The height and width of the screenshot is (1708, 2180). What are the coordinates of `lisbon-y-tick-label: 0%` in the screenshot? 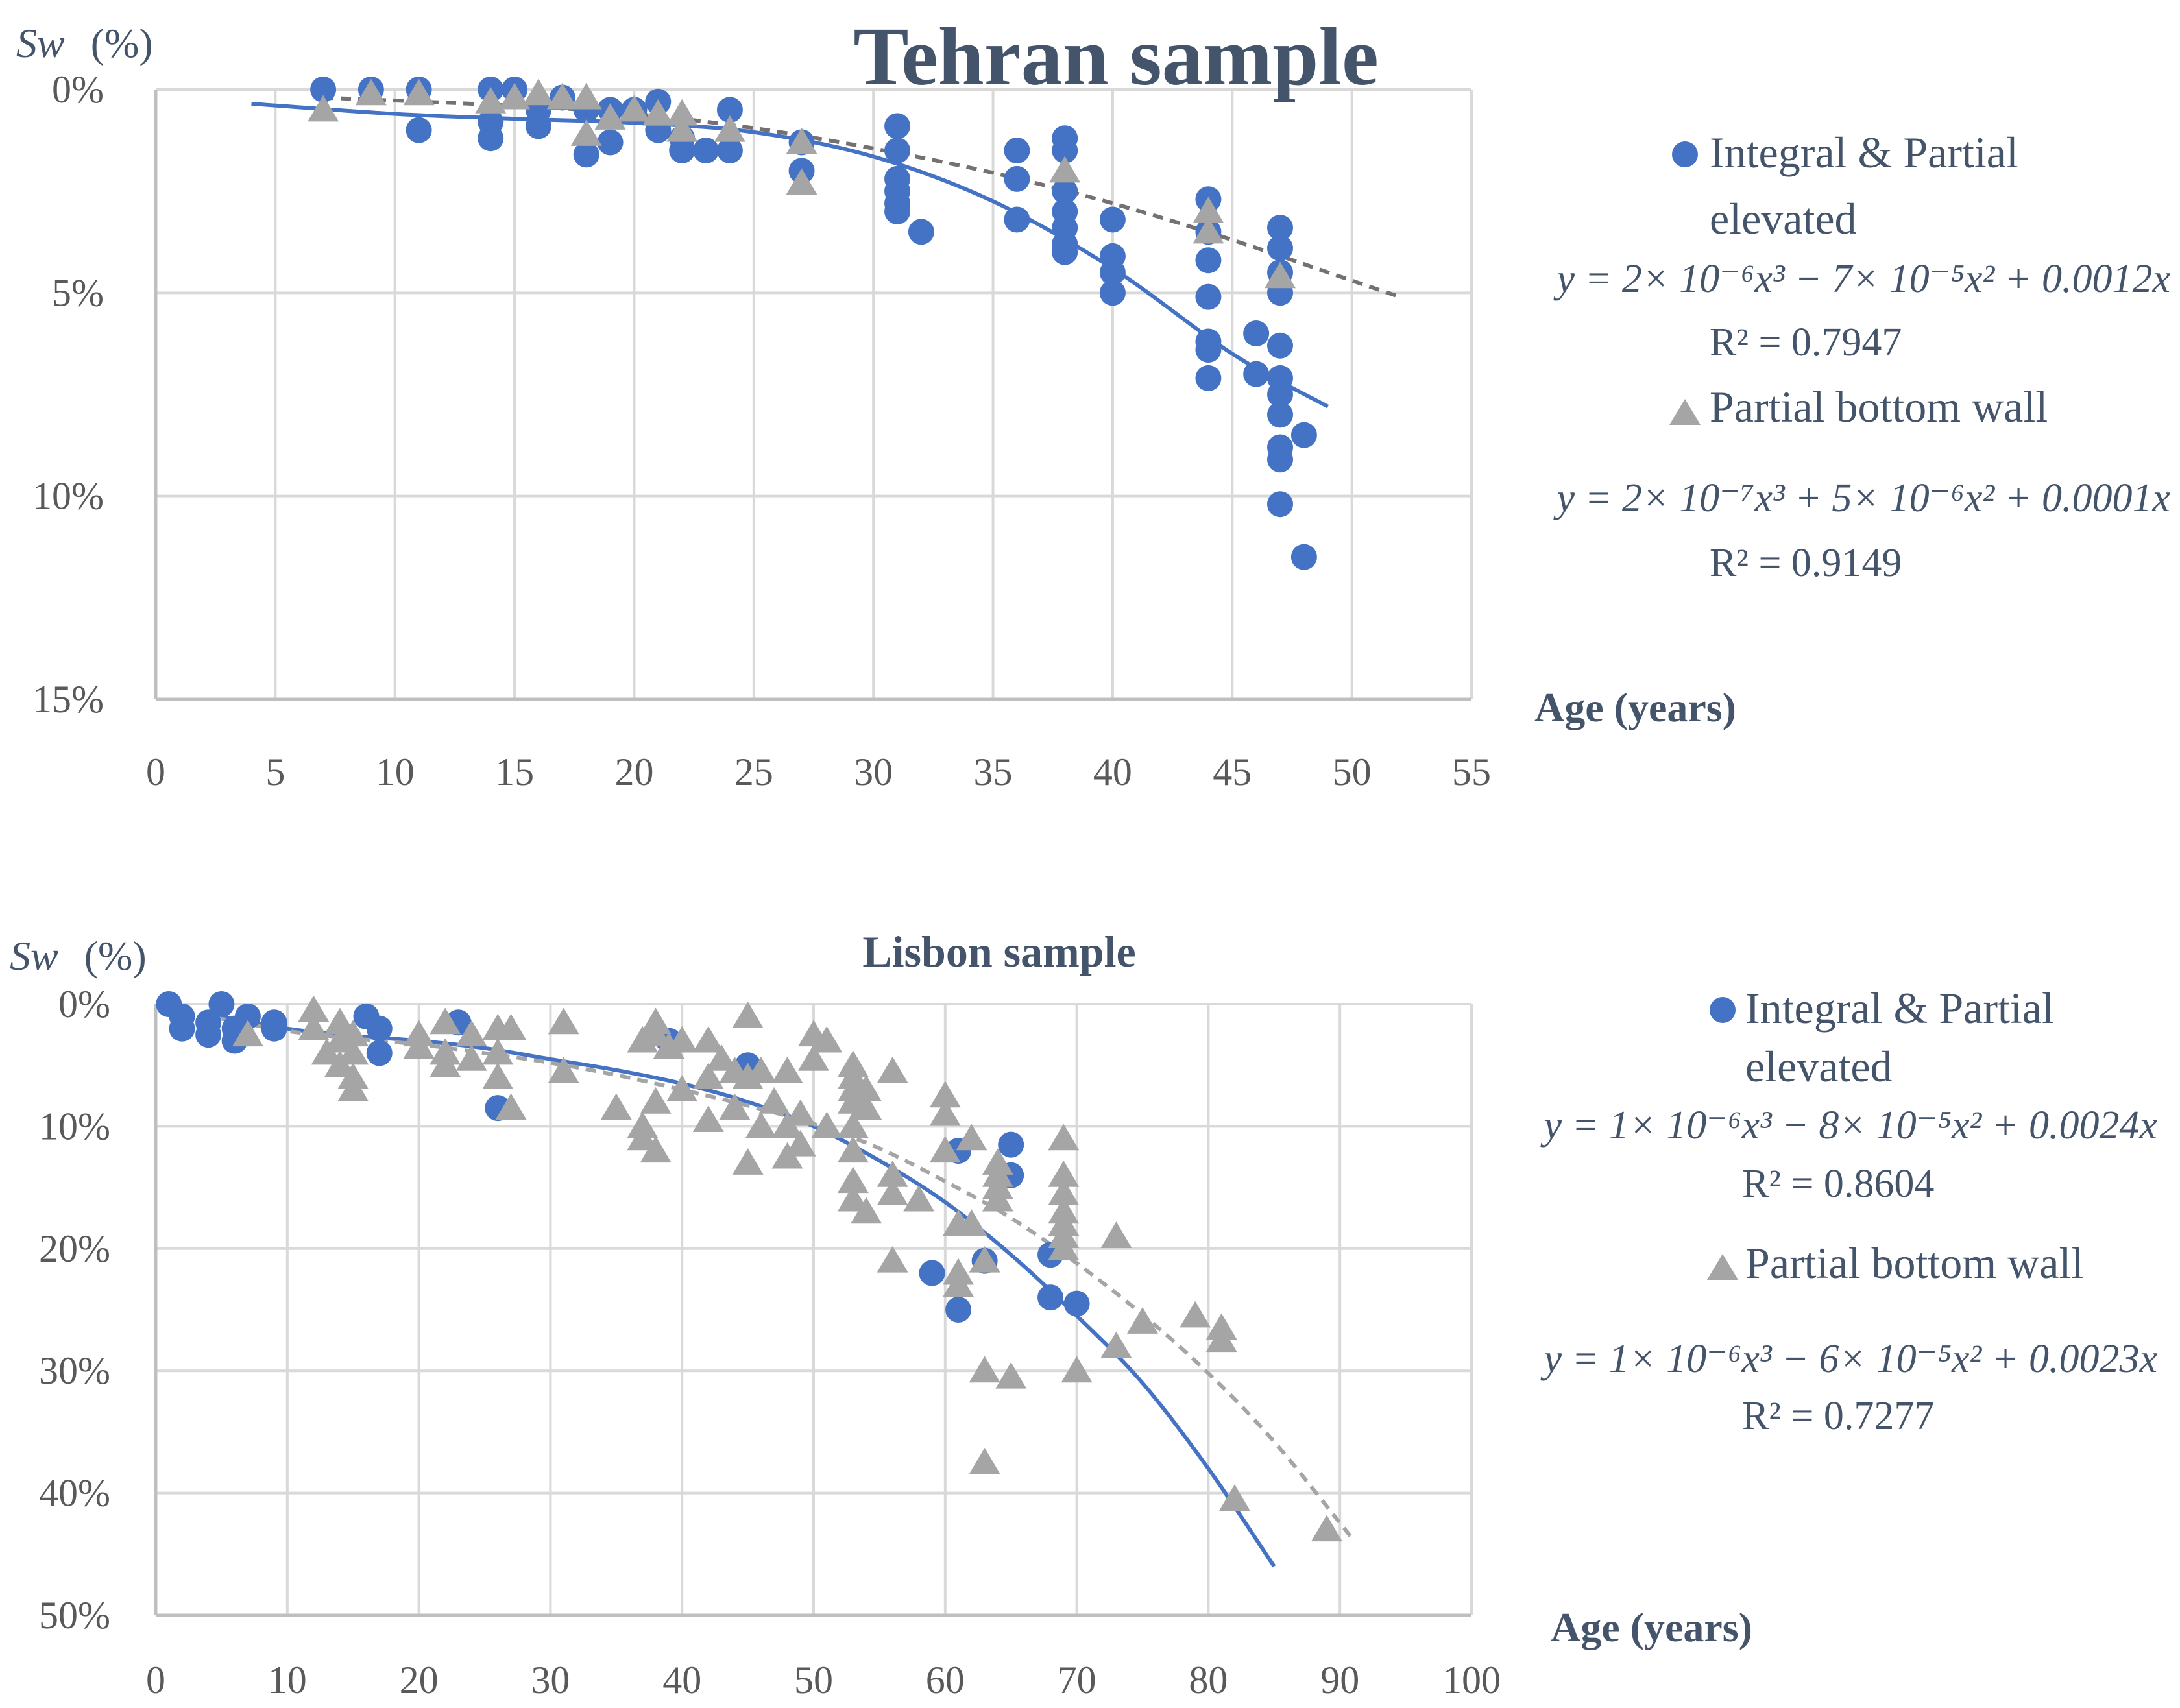 It's located at (84, 1005).